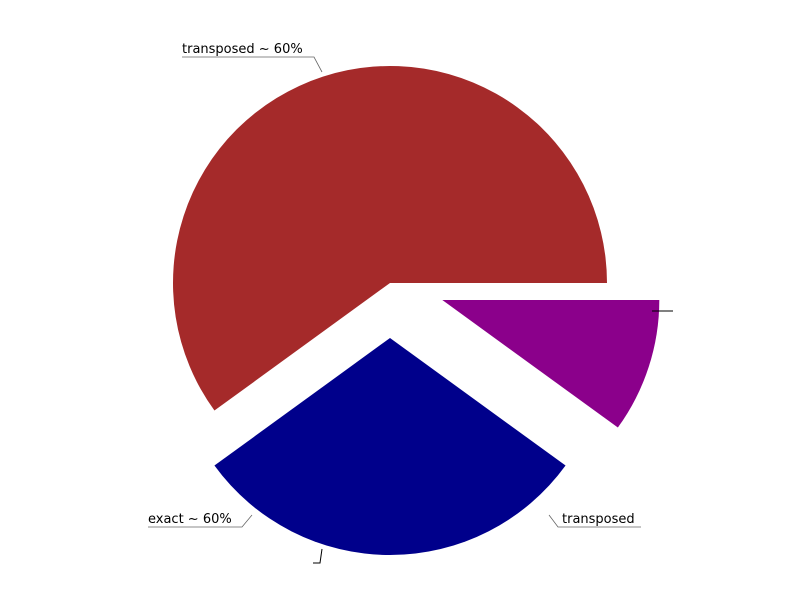  Describe the element at coordinates (318, 556) in the screenshot. I see `empty-label-leader` at that location.